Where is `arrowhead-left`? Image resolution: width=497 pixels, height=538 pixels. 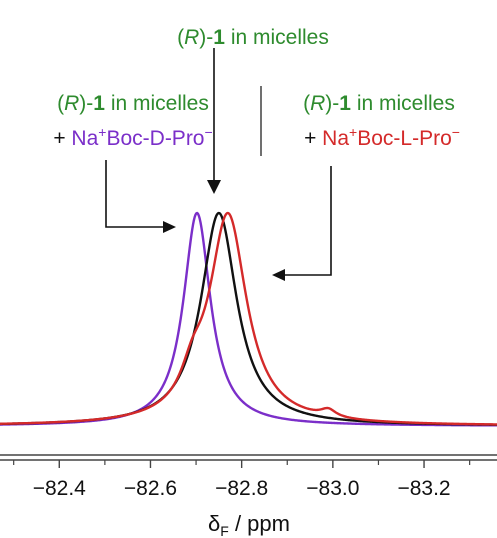
arrowhead-left is located at coordinates (169, 227).